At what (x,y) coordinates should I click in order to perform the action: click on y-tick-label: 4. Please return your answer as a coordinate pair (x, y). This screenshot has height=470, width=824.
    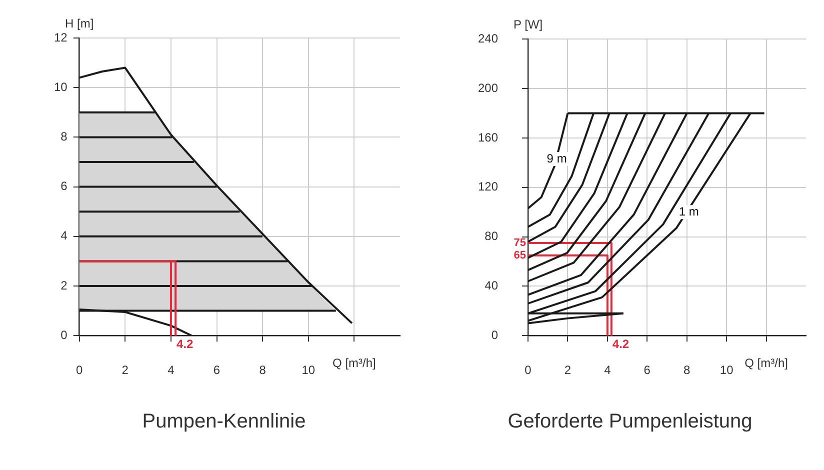
    Looking at the image, I should click on (64, 235).